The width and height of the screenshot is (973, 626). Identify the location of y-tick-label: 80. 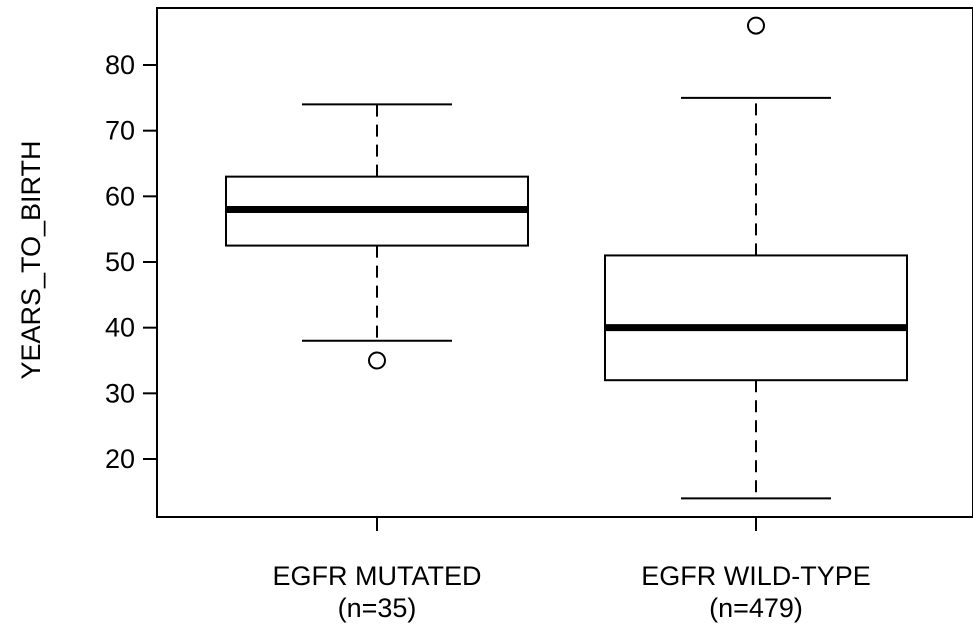
(120, 65).